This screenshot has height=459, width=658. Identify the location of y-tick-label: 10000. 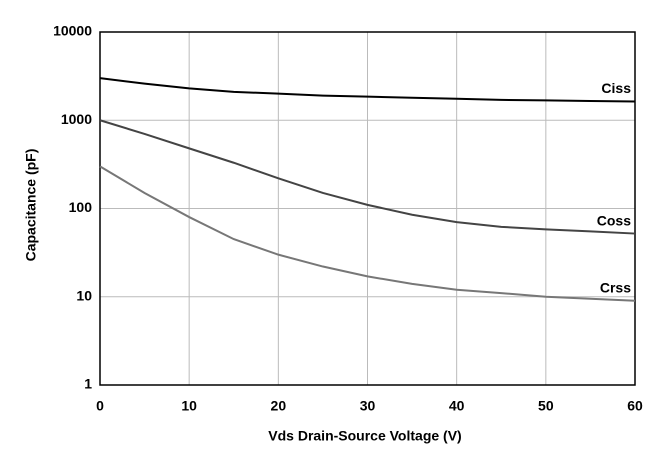
(72, 31).